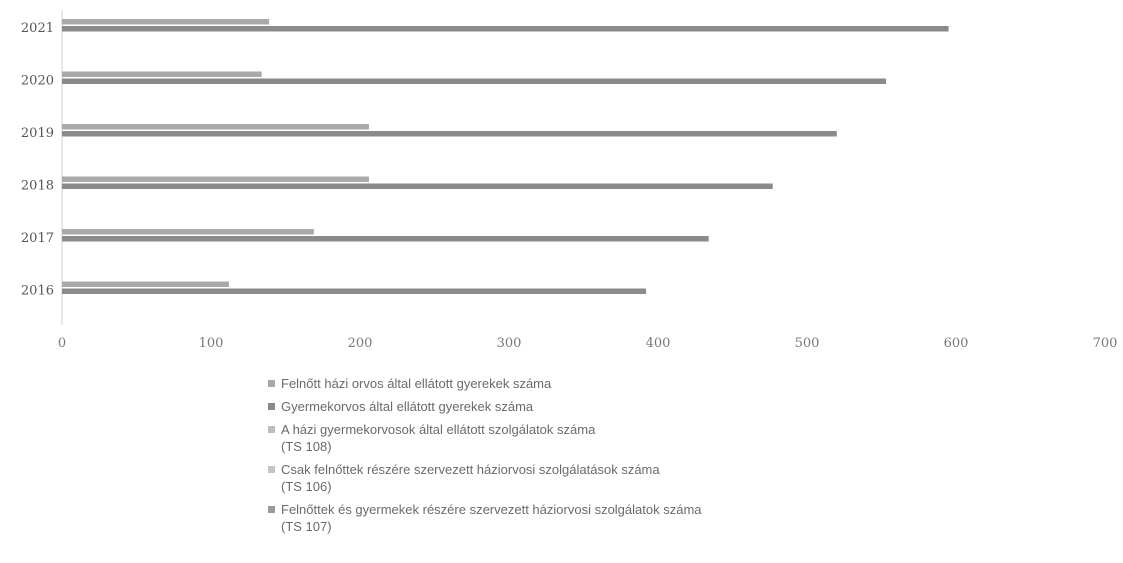 The width and height of the screenshot is (1123, 563). Describe the element at coordinates (166, 22) in the screenshot. I see `bar-0-2021` at that location.